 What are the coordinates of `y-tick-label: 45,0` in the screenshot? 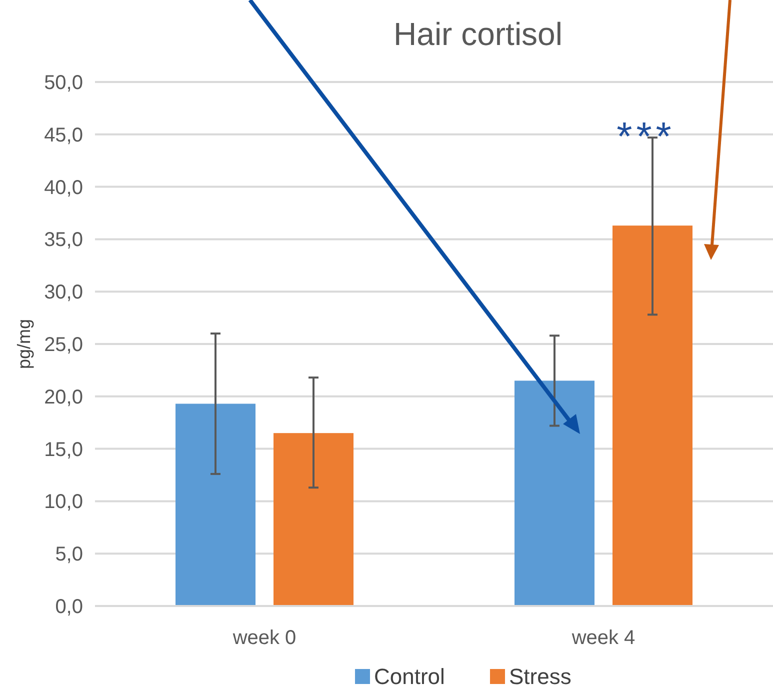 It's located at (63, 135).